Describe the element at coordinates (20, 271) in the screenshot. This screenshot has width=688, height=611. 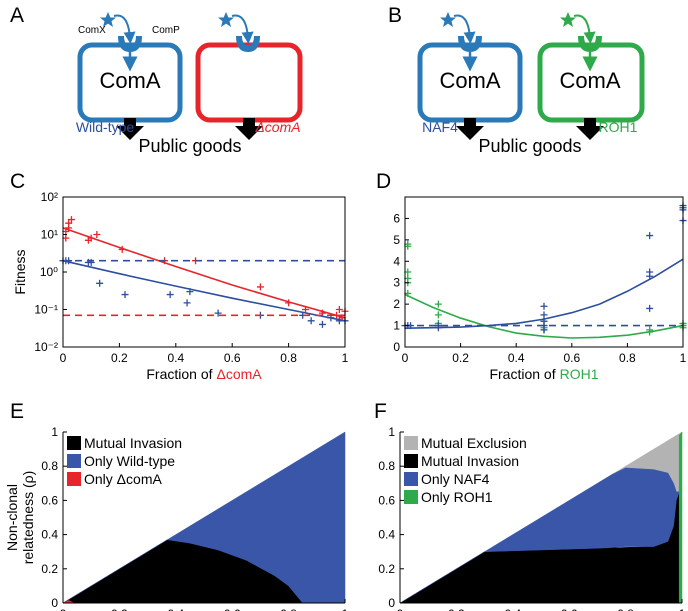
I see `y-axis-label-line: Fitness` at that location.